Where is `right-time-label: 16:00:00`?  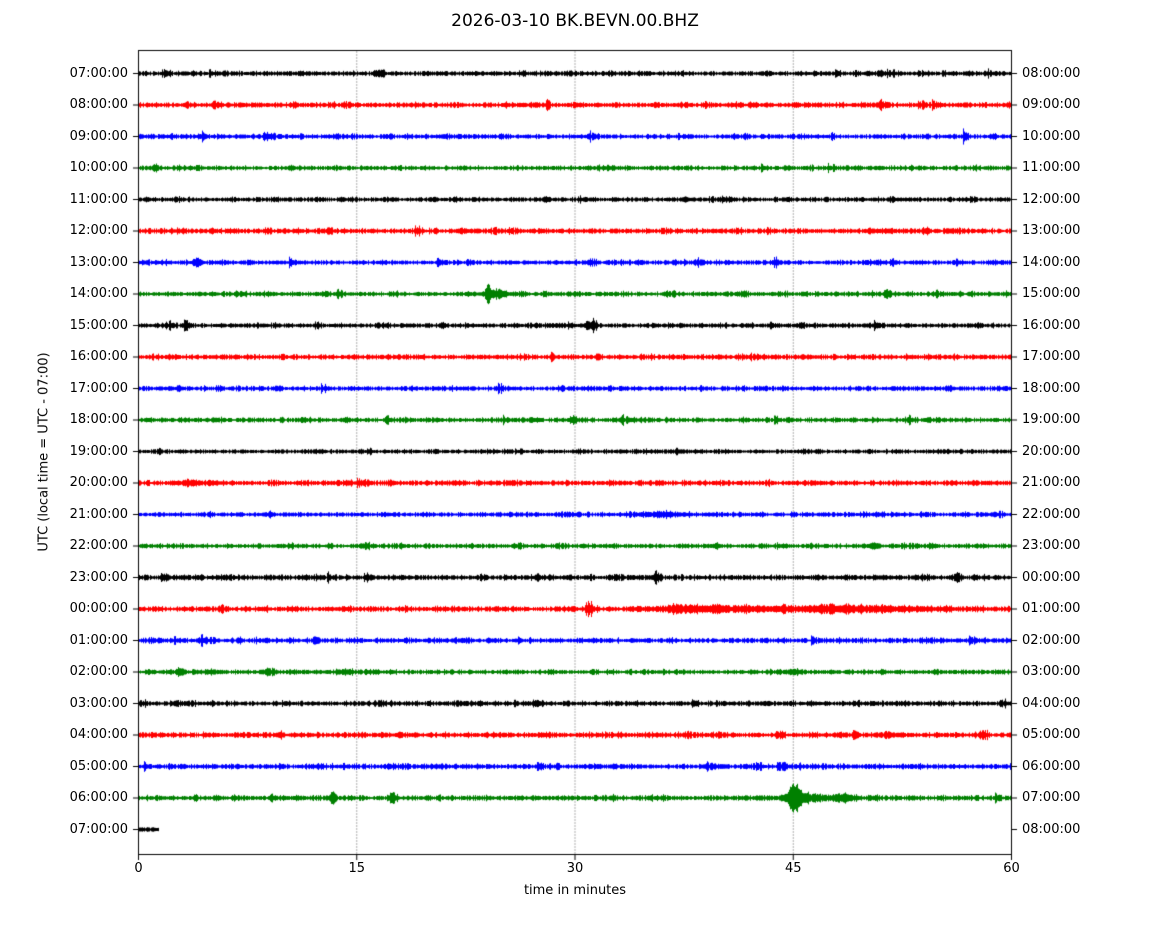
right-time-label: 16:00:00 is located at coordinates (1051, 325).